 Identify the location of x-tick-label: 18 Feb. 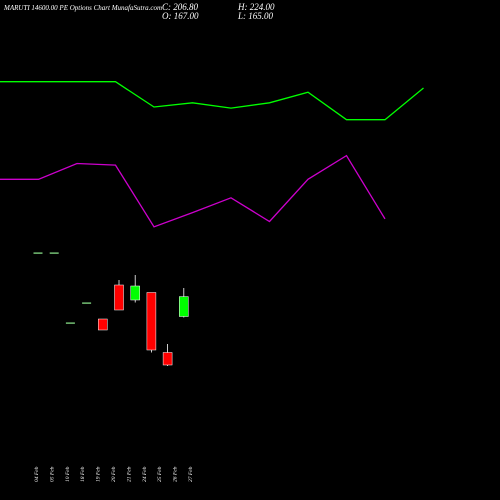
(83, 474).